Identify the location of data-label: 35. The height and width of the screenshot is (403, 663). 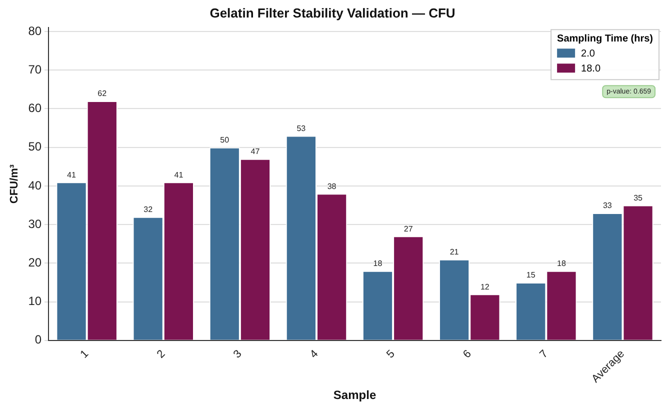
(639, 197).